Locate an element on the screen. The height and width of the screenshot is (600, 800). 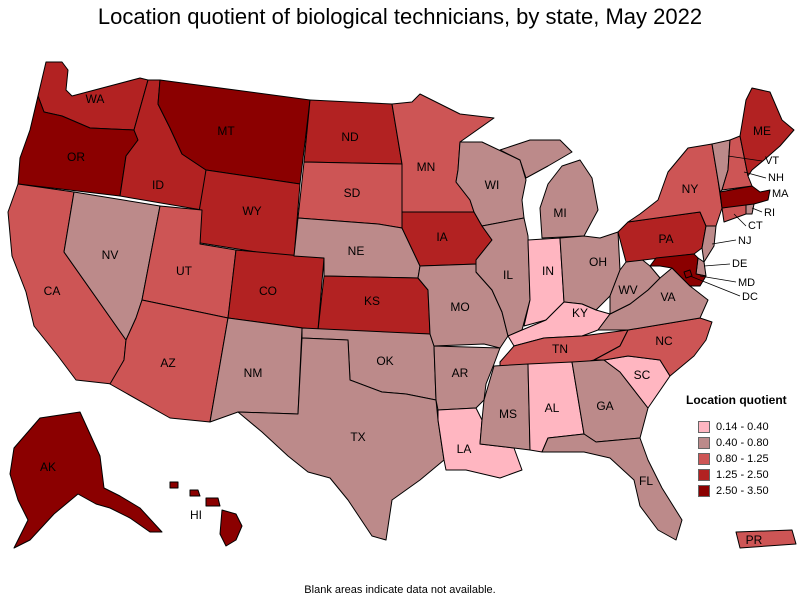
legend-label: 2.50 - 3.50 is located at coordinates (742, 491).